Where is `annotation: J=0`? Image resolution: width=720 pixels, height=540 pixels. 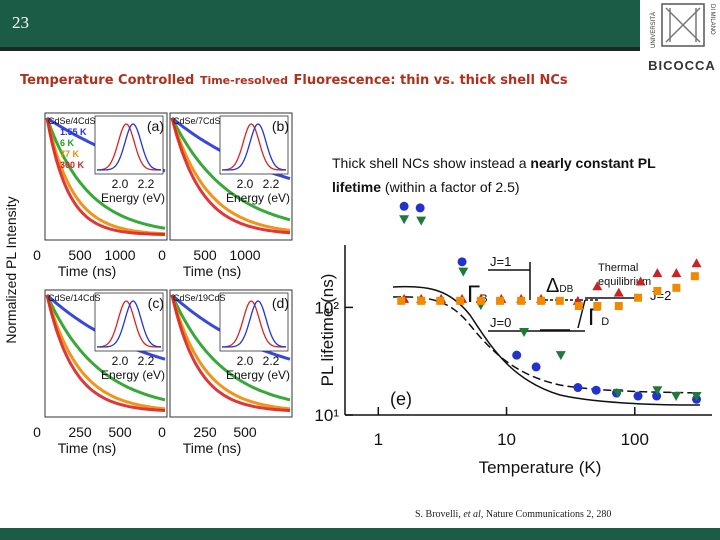 annotation: J=0 is located at coordinates (500, 322).